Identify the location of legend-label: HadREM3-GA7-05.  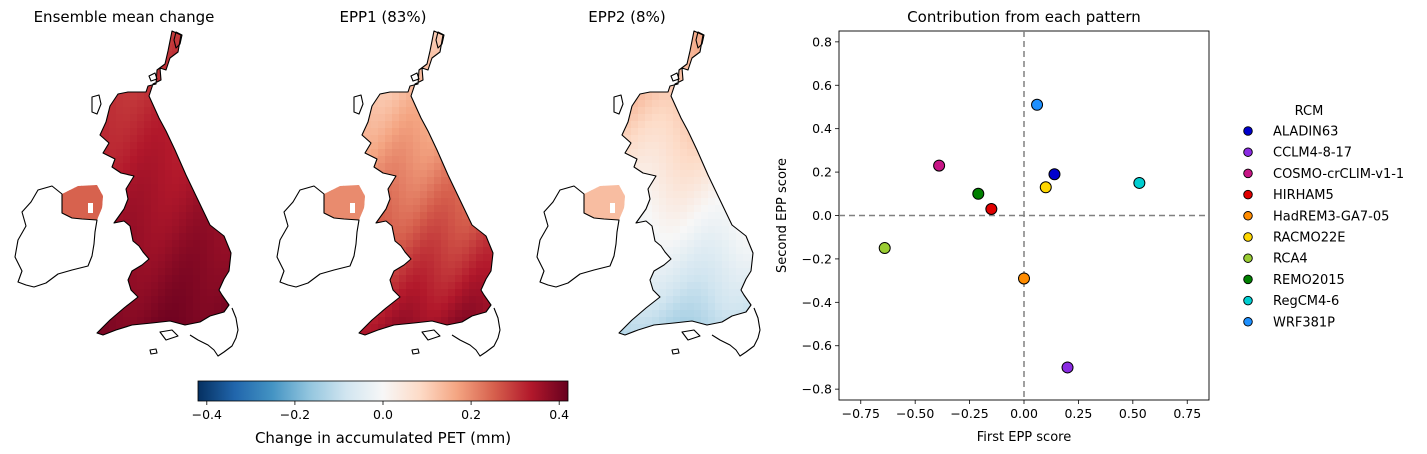
(1331, 216).